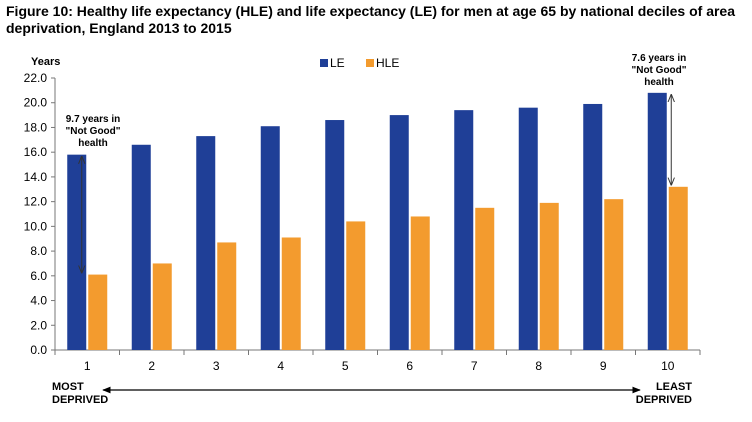 The image size is (752, 422). What do you see at coordinates (38, 276) in the screenshot?
I see `y-tick-label: 6.0` at bounding box center [38, 276].